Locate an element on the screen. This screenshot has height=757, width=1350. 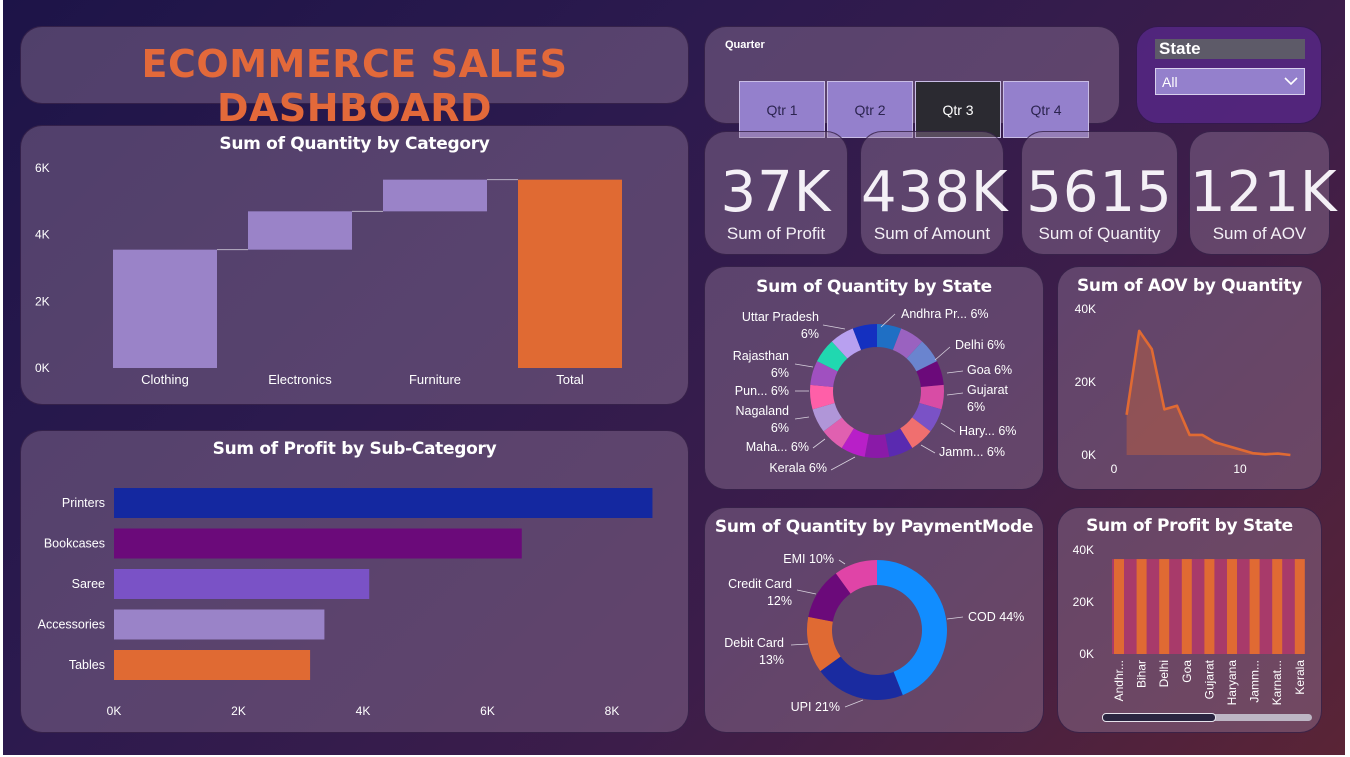
state-slicer: State All is located at coordinates (1229, 75).